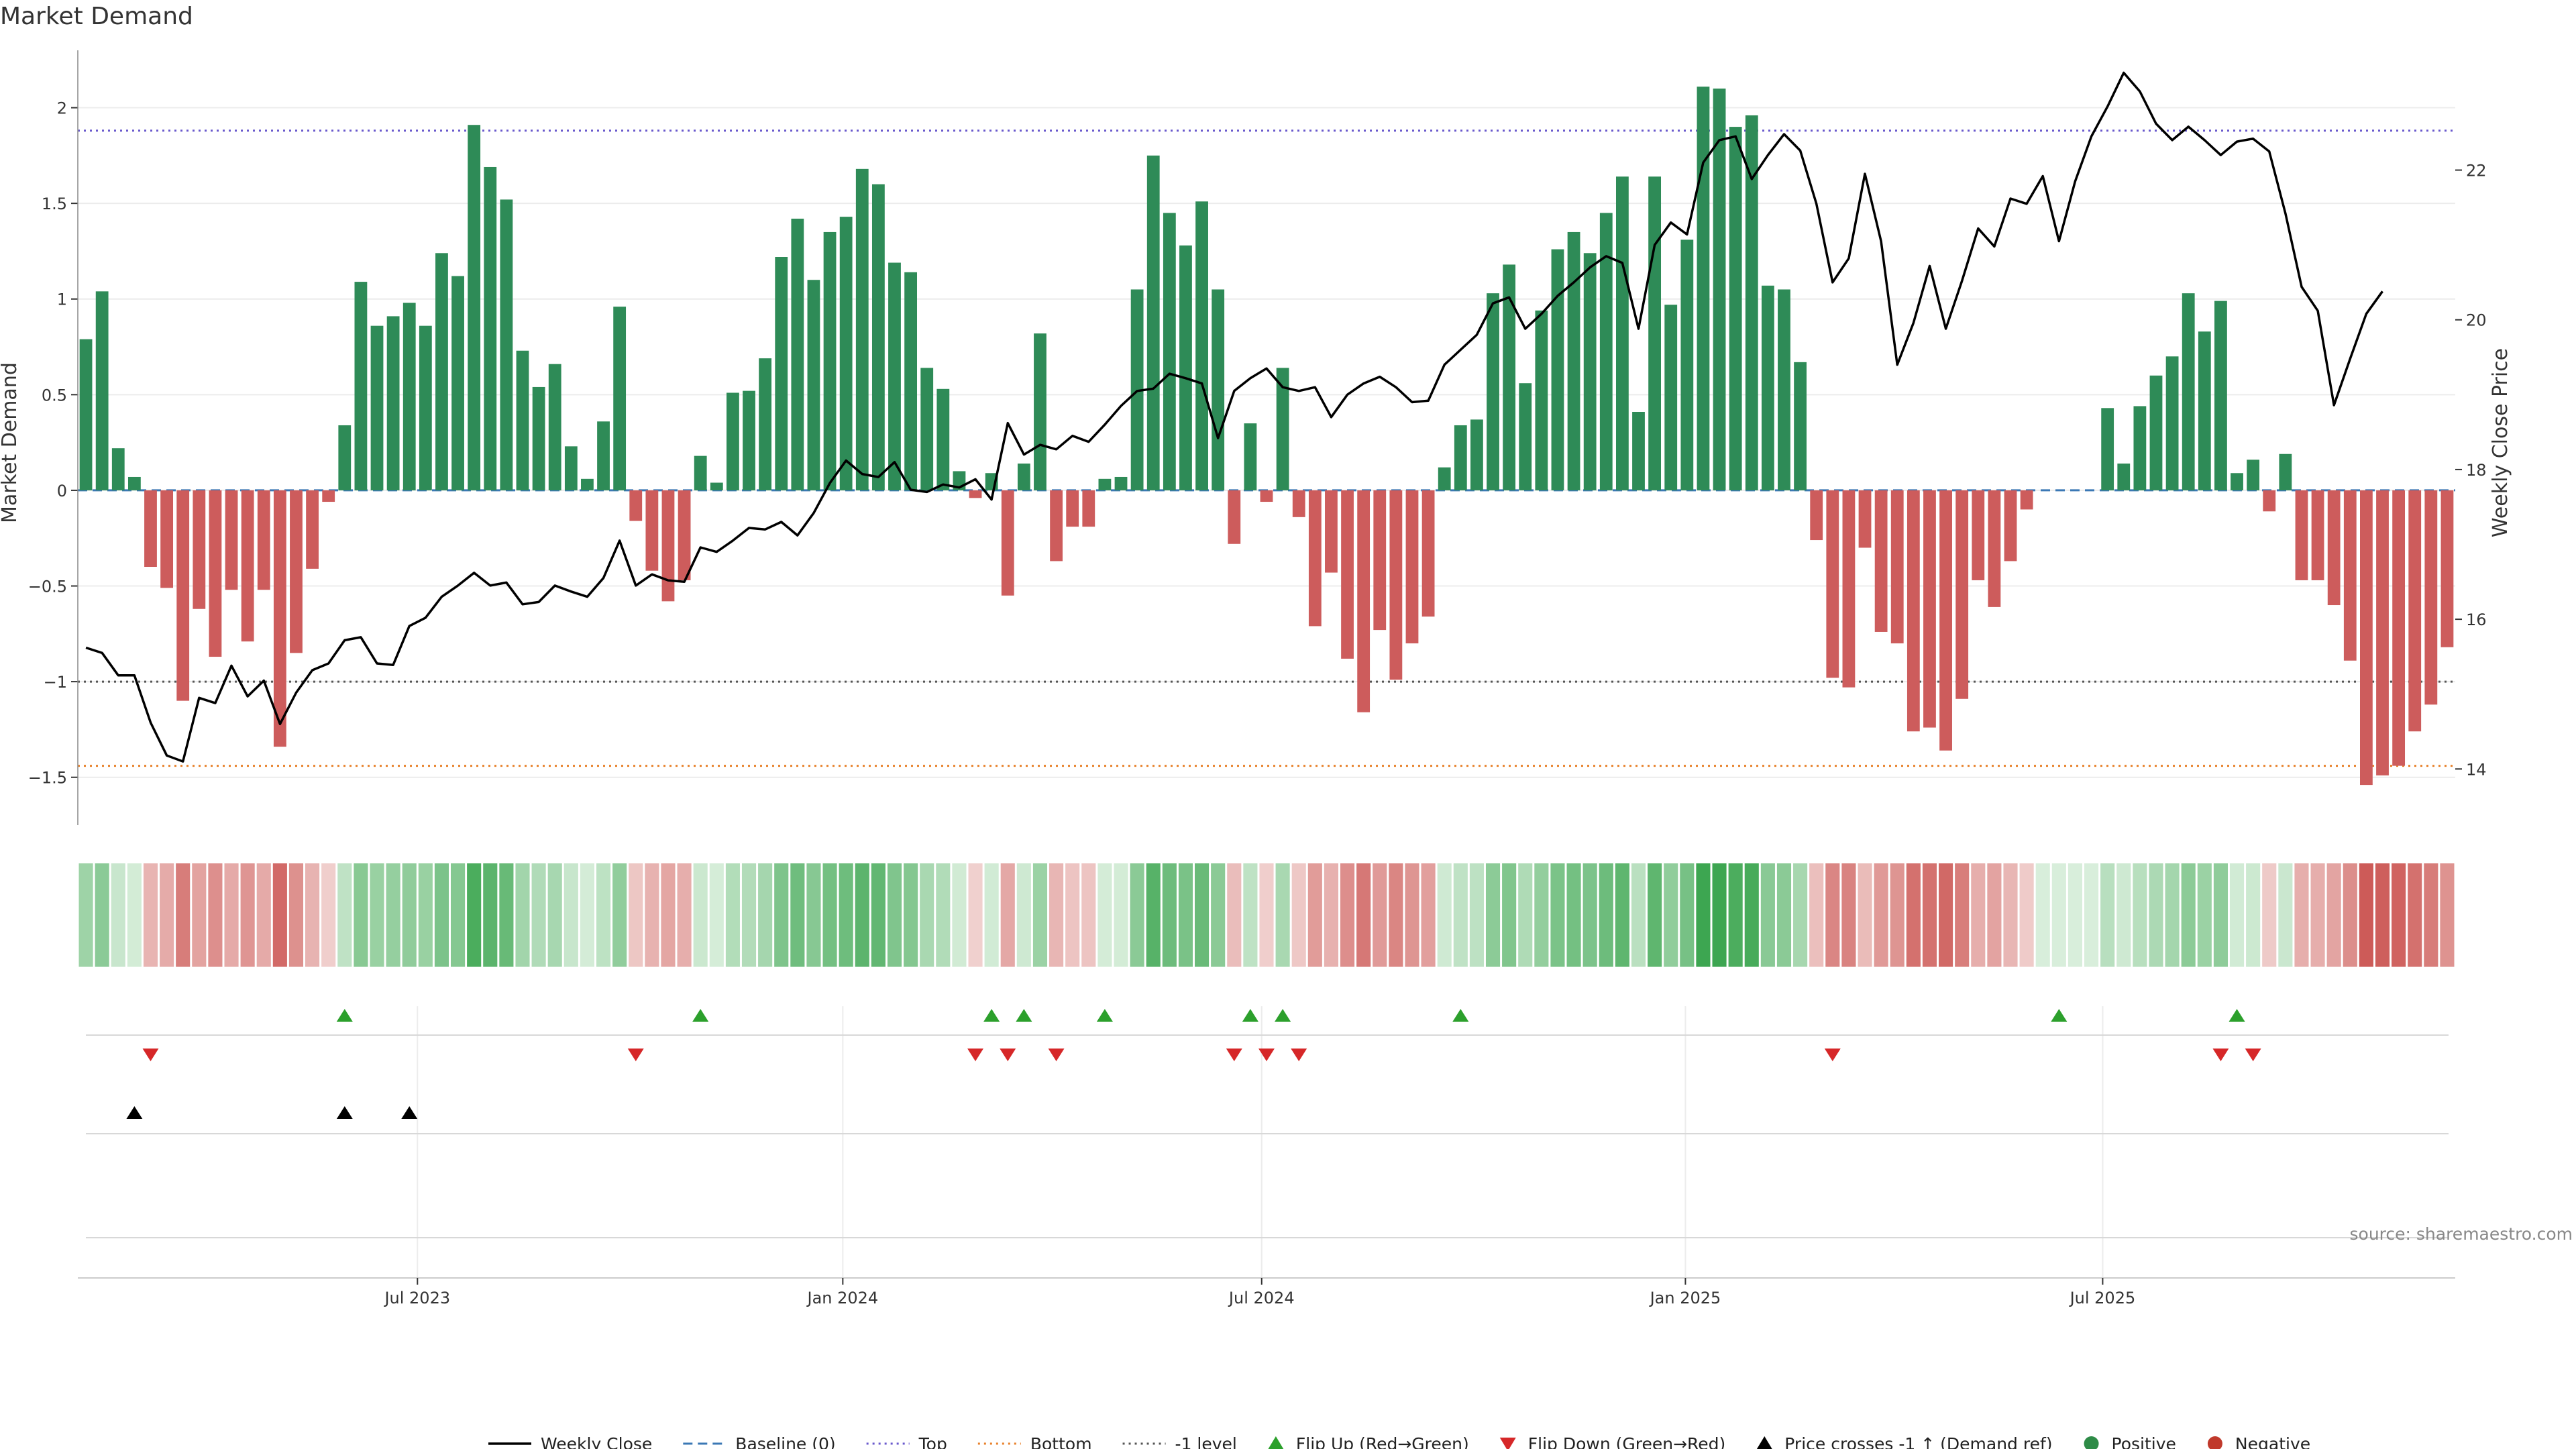 Image resolution: width=2576 pixels, height=1449 pixels. What do you see at coordinates (2476, 470) in the screenshot?
I see `y-right-tick-label: 18` at bounding box center [2476, 470].